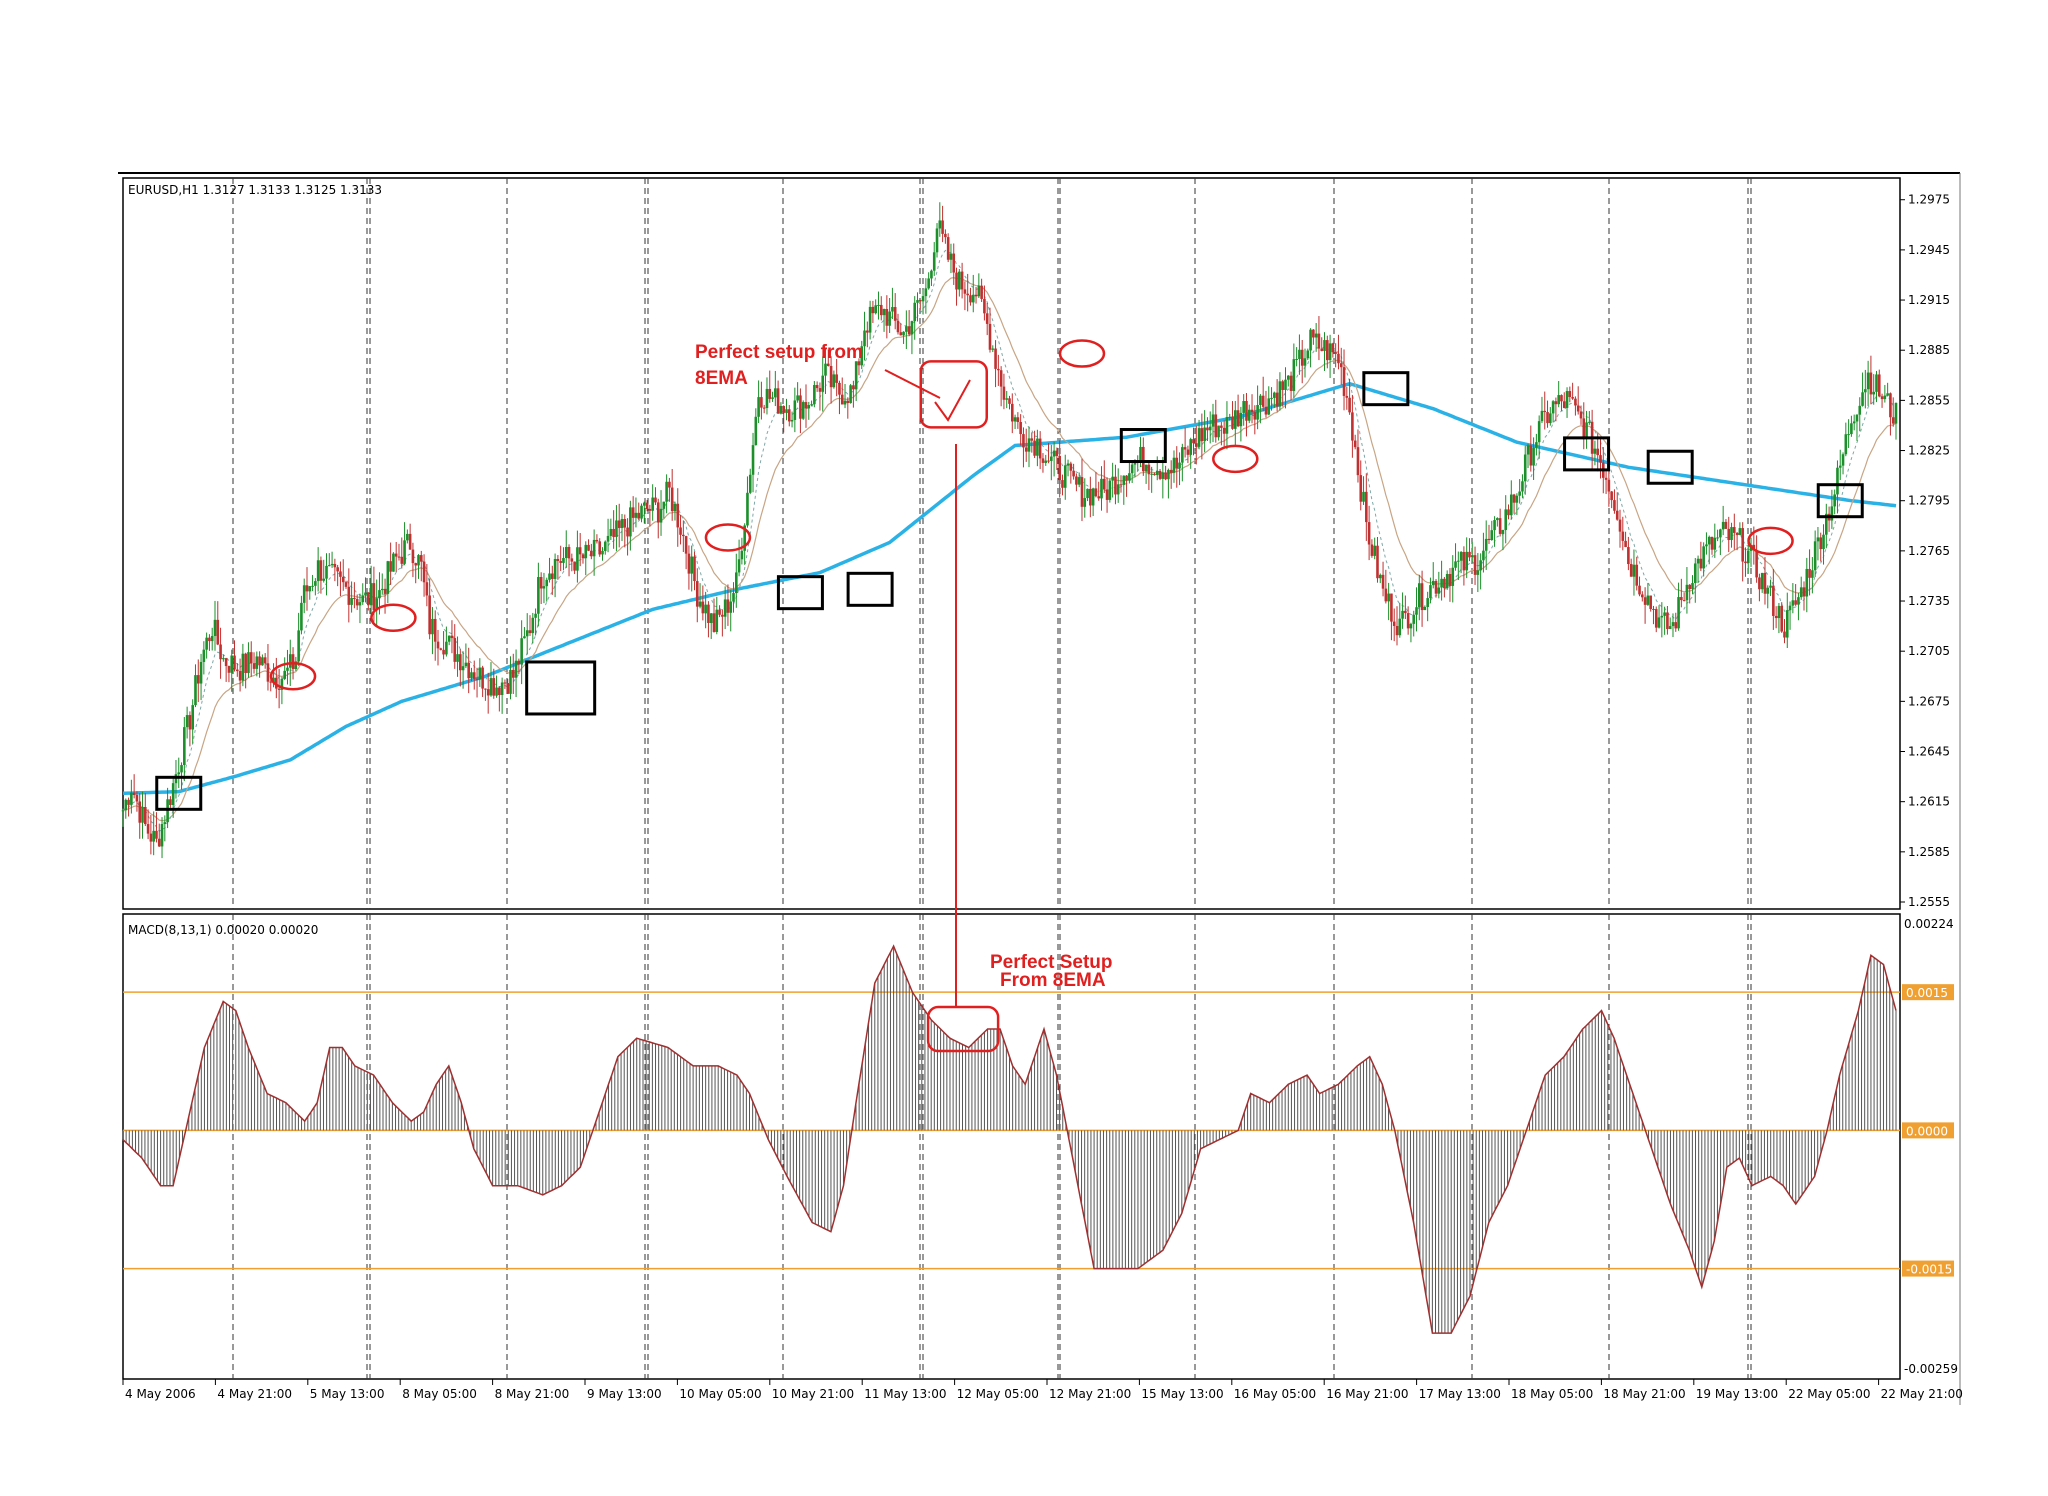  Describe the element at coordinates (1929, 250) in the screenshot. I see `price-tick-label: 1.2945` at that location.